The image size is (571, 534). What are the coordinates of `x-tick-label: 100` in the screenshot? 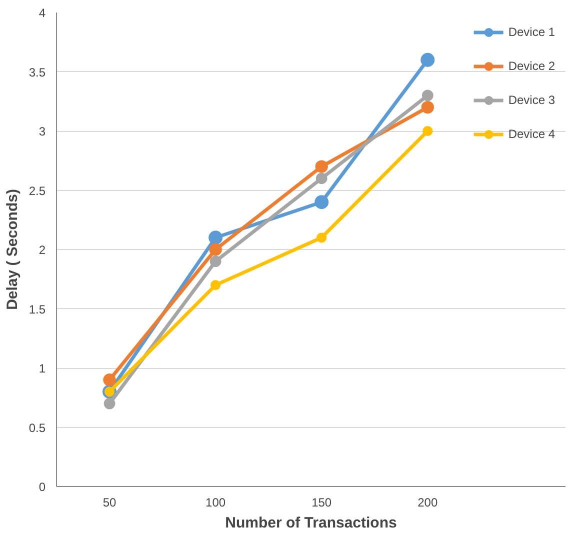 It's located at (216, 503).